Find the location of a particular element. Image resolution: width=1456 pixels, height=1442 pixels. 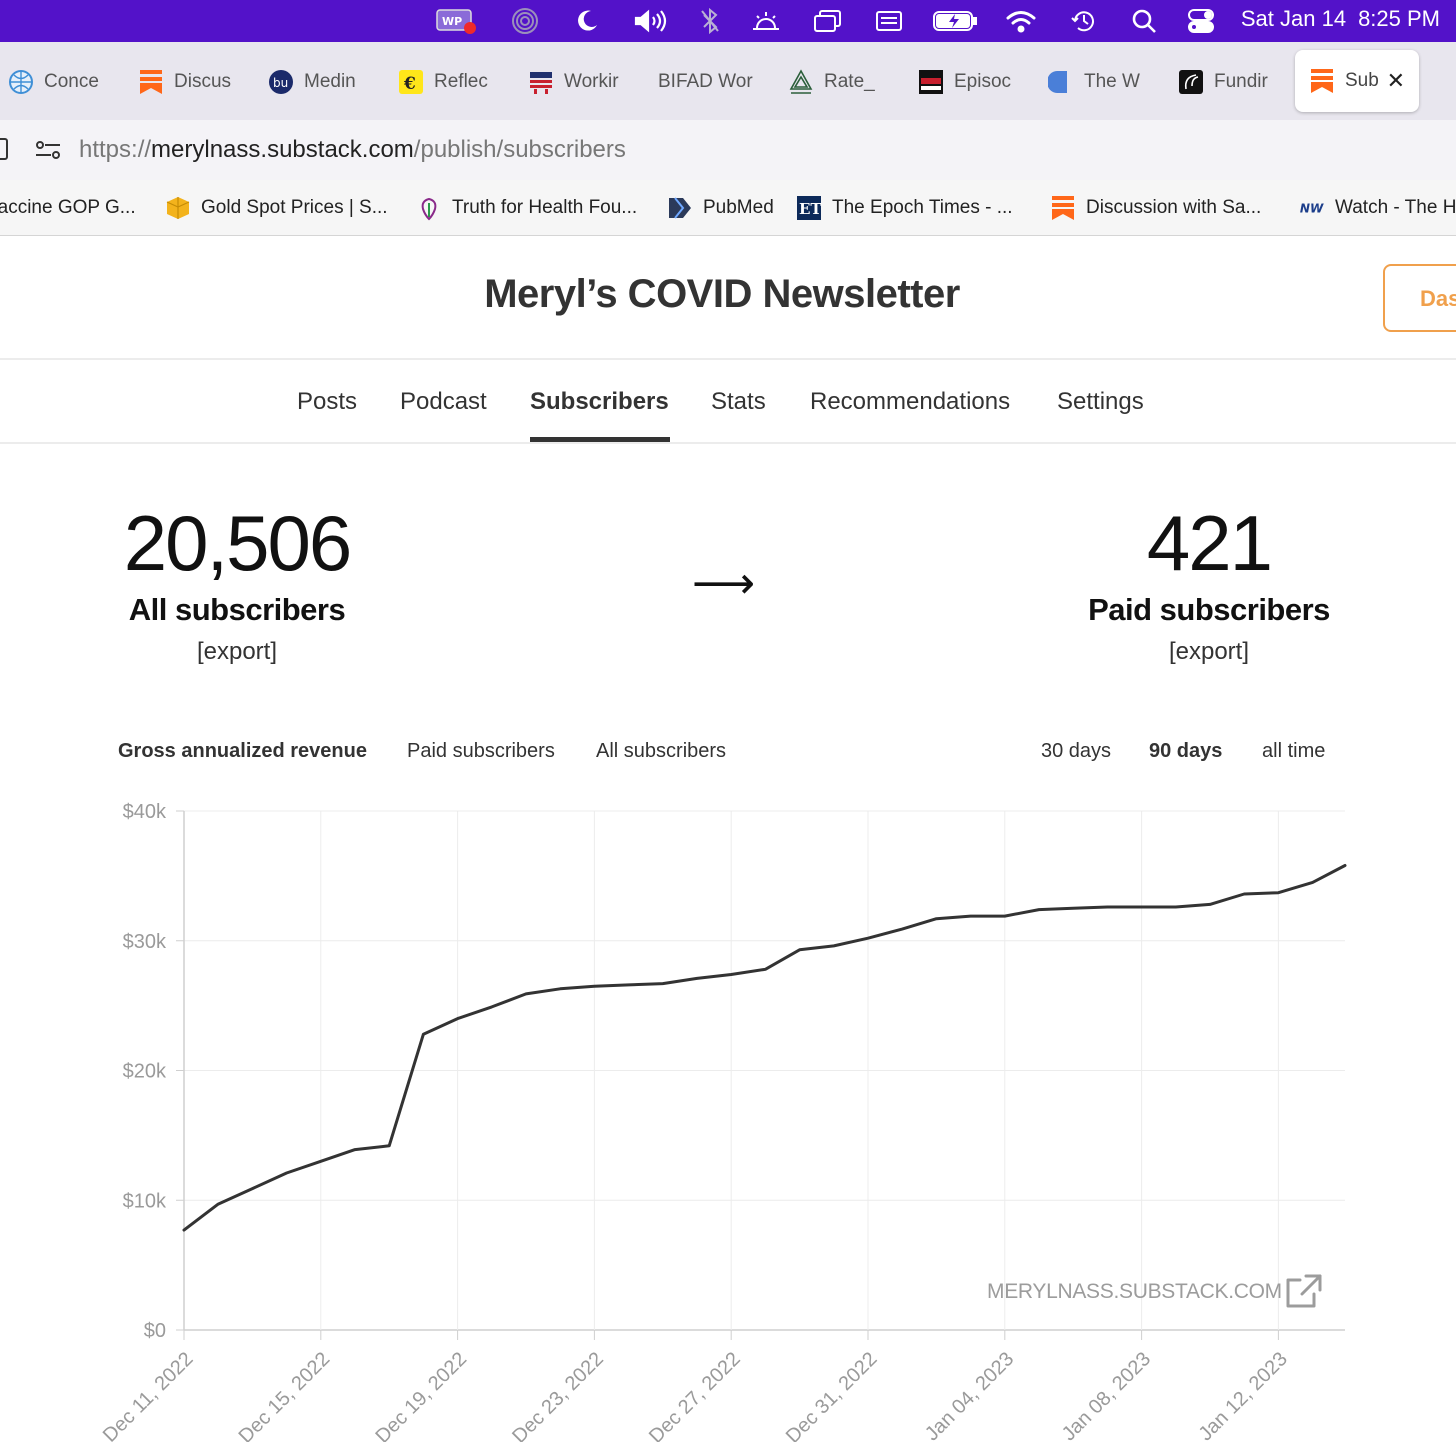

arrow-right-icon: ⟶ is located at coordinates (724, 583).